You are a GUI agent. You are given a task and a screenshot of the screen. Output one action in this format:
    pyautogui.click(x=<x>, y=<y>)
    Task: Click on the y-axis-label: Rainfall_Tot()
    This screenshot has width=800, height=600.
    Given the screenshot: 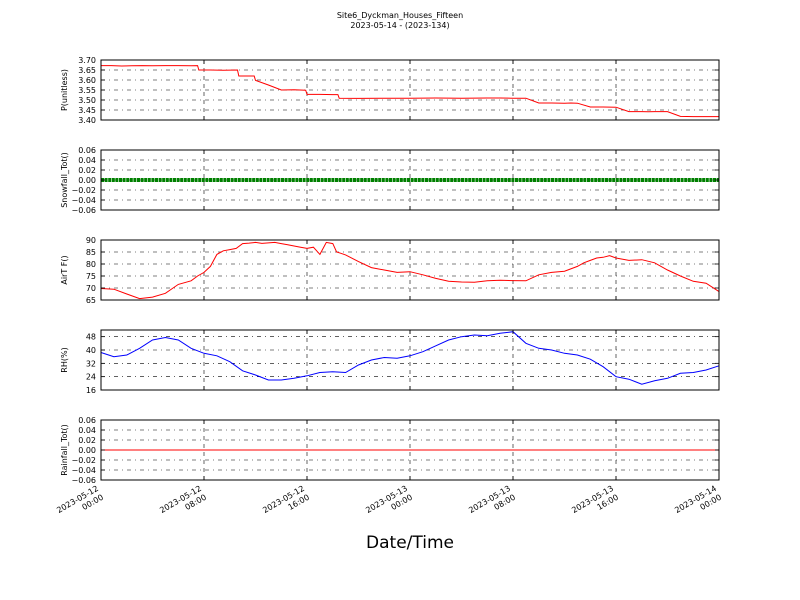 What is the action you would take?
    pyautogui.click(x=64, y=450)
    